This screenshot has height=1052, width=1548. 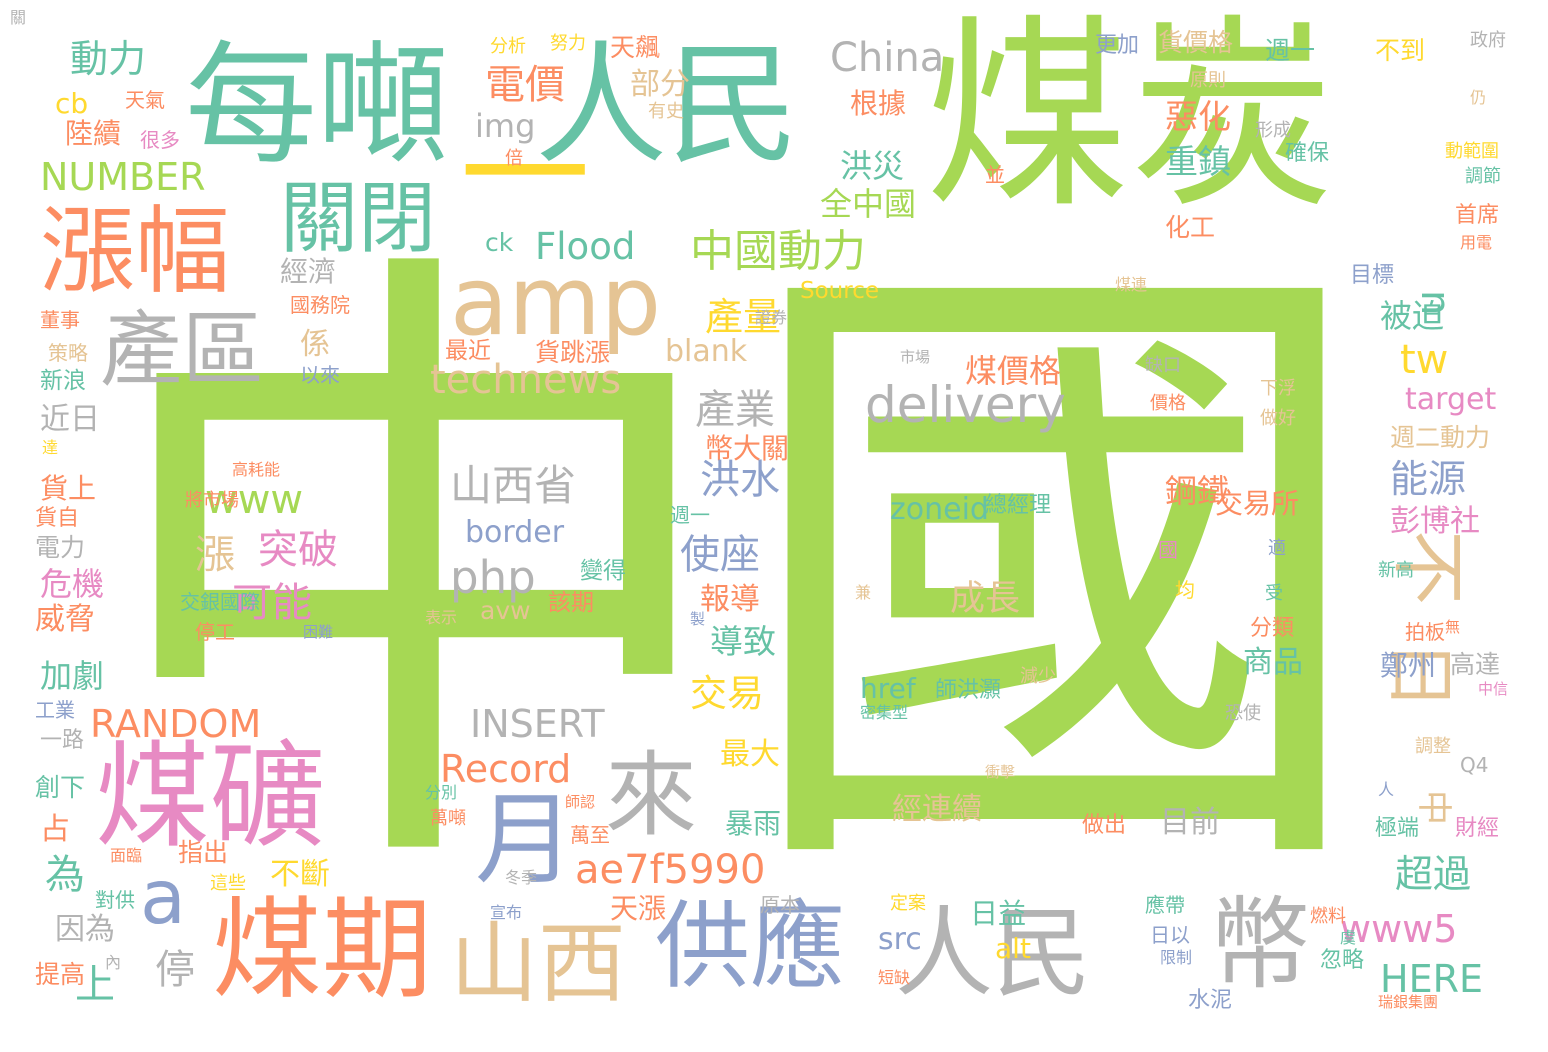 I want to click on word: 天氣, so click(x=145, y=100).